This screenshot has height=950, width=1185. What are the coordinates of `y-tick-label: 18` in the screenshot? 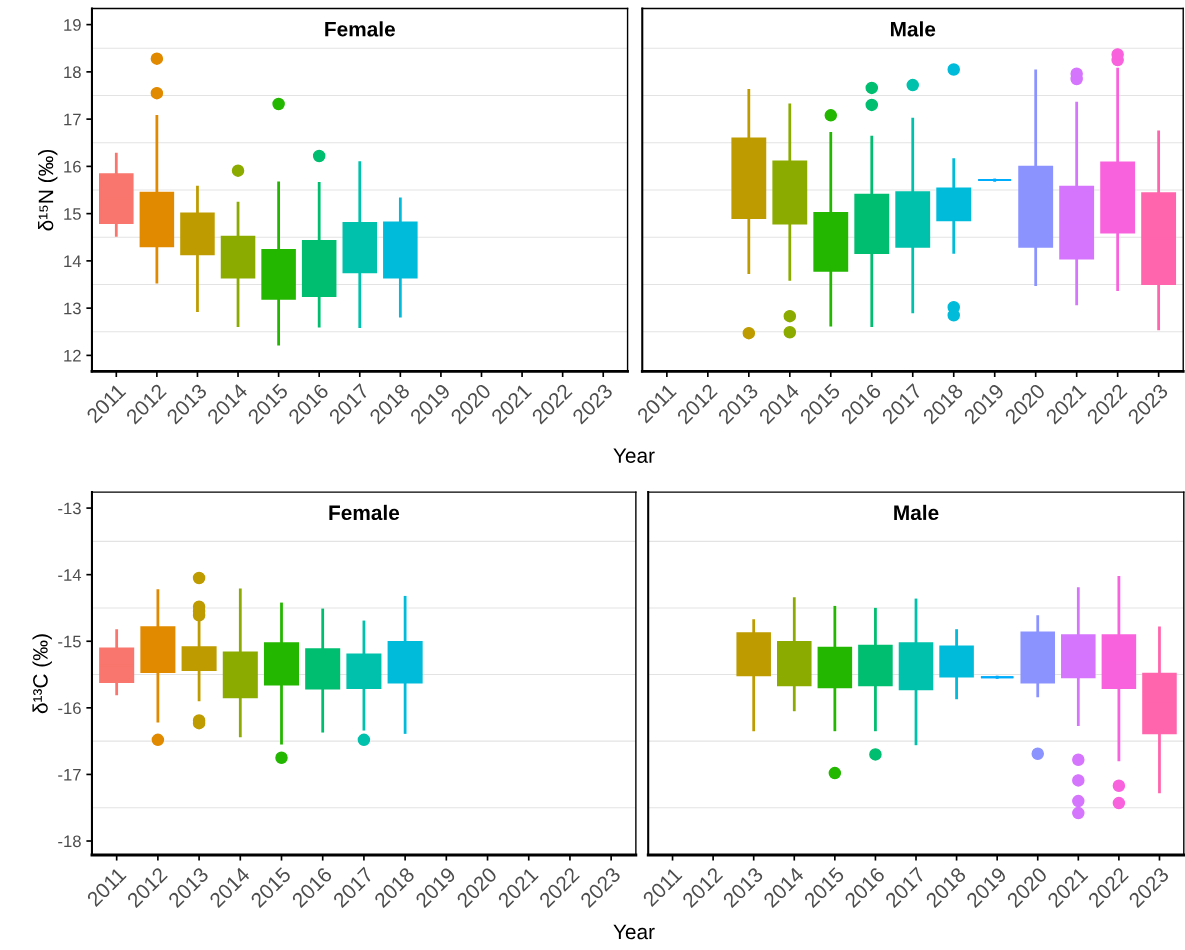 It's located at (72, 72).